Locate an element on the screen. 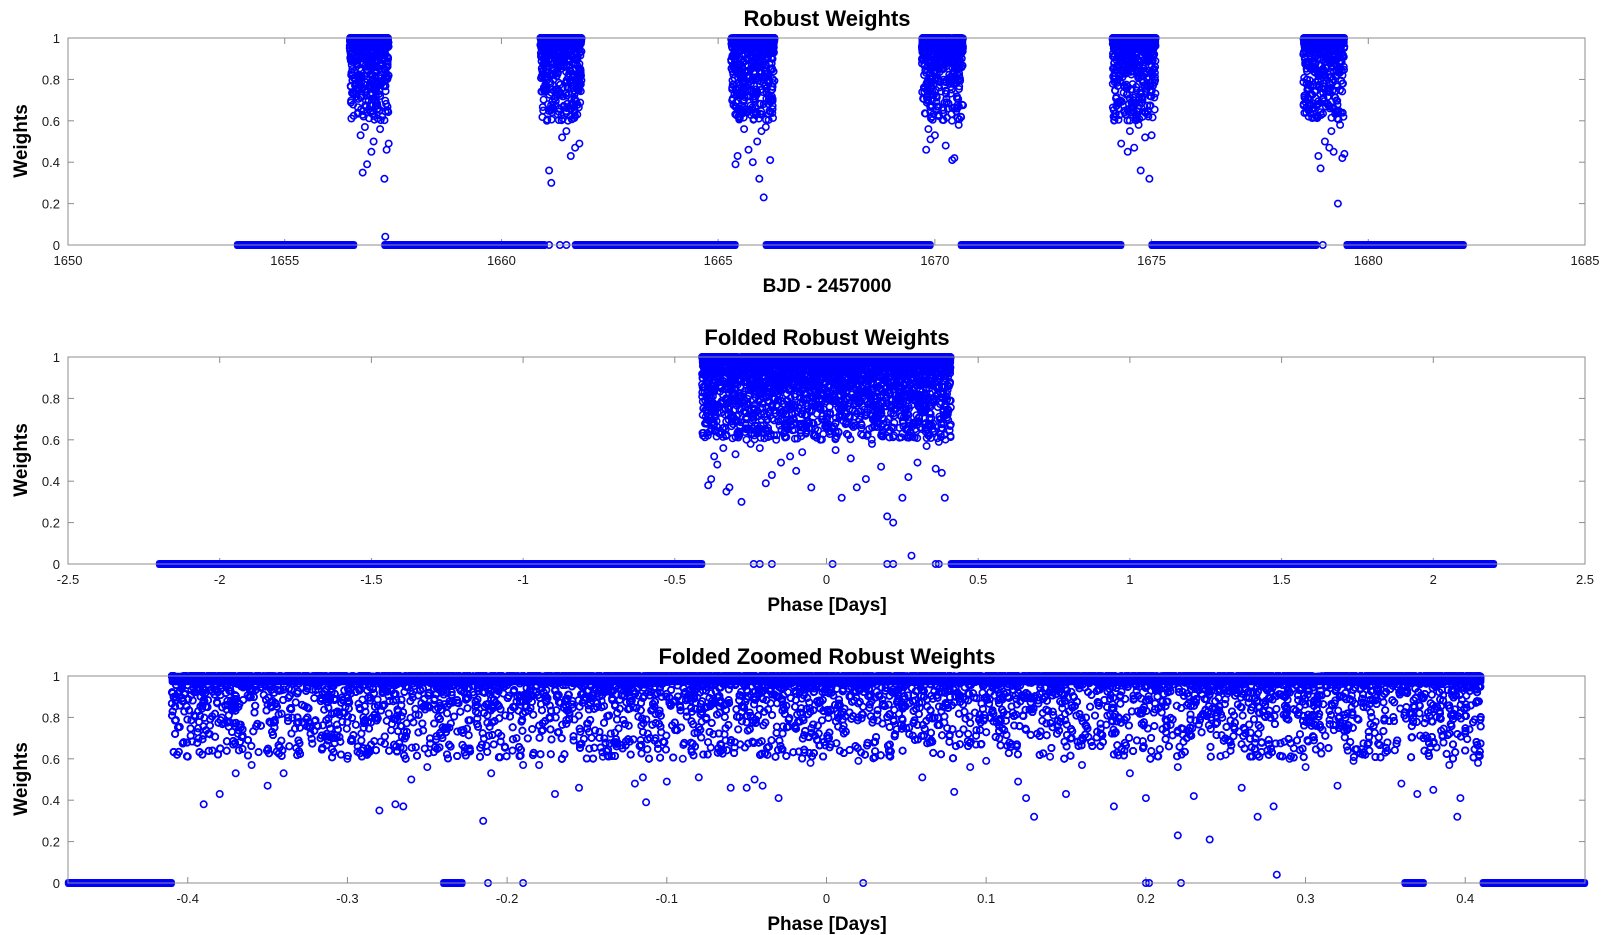 The width and height of the screenshot is (1612, 935). x-tick-label: 2.5 is located at coordinates (1585, 579).